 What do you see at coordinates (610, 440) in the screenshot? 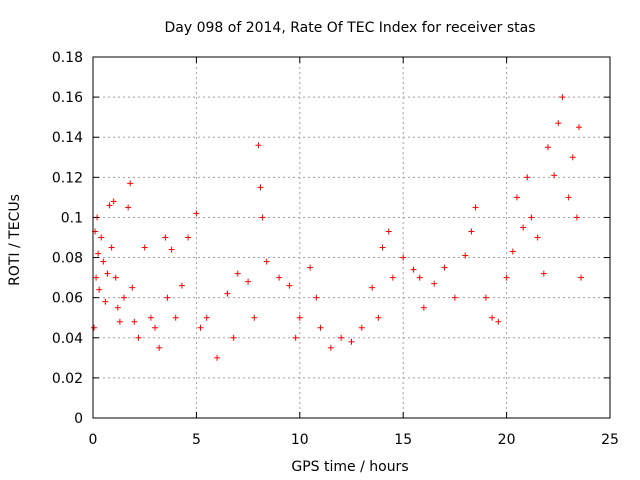
I see `x-tick-label: 25` at bounding box center [610, 440].